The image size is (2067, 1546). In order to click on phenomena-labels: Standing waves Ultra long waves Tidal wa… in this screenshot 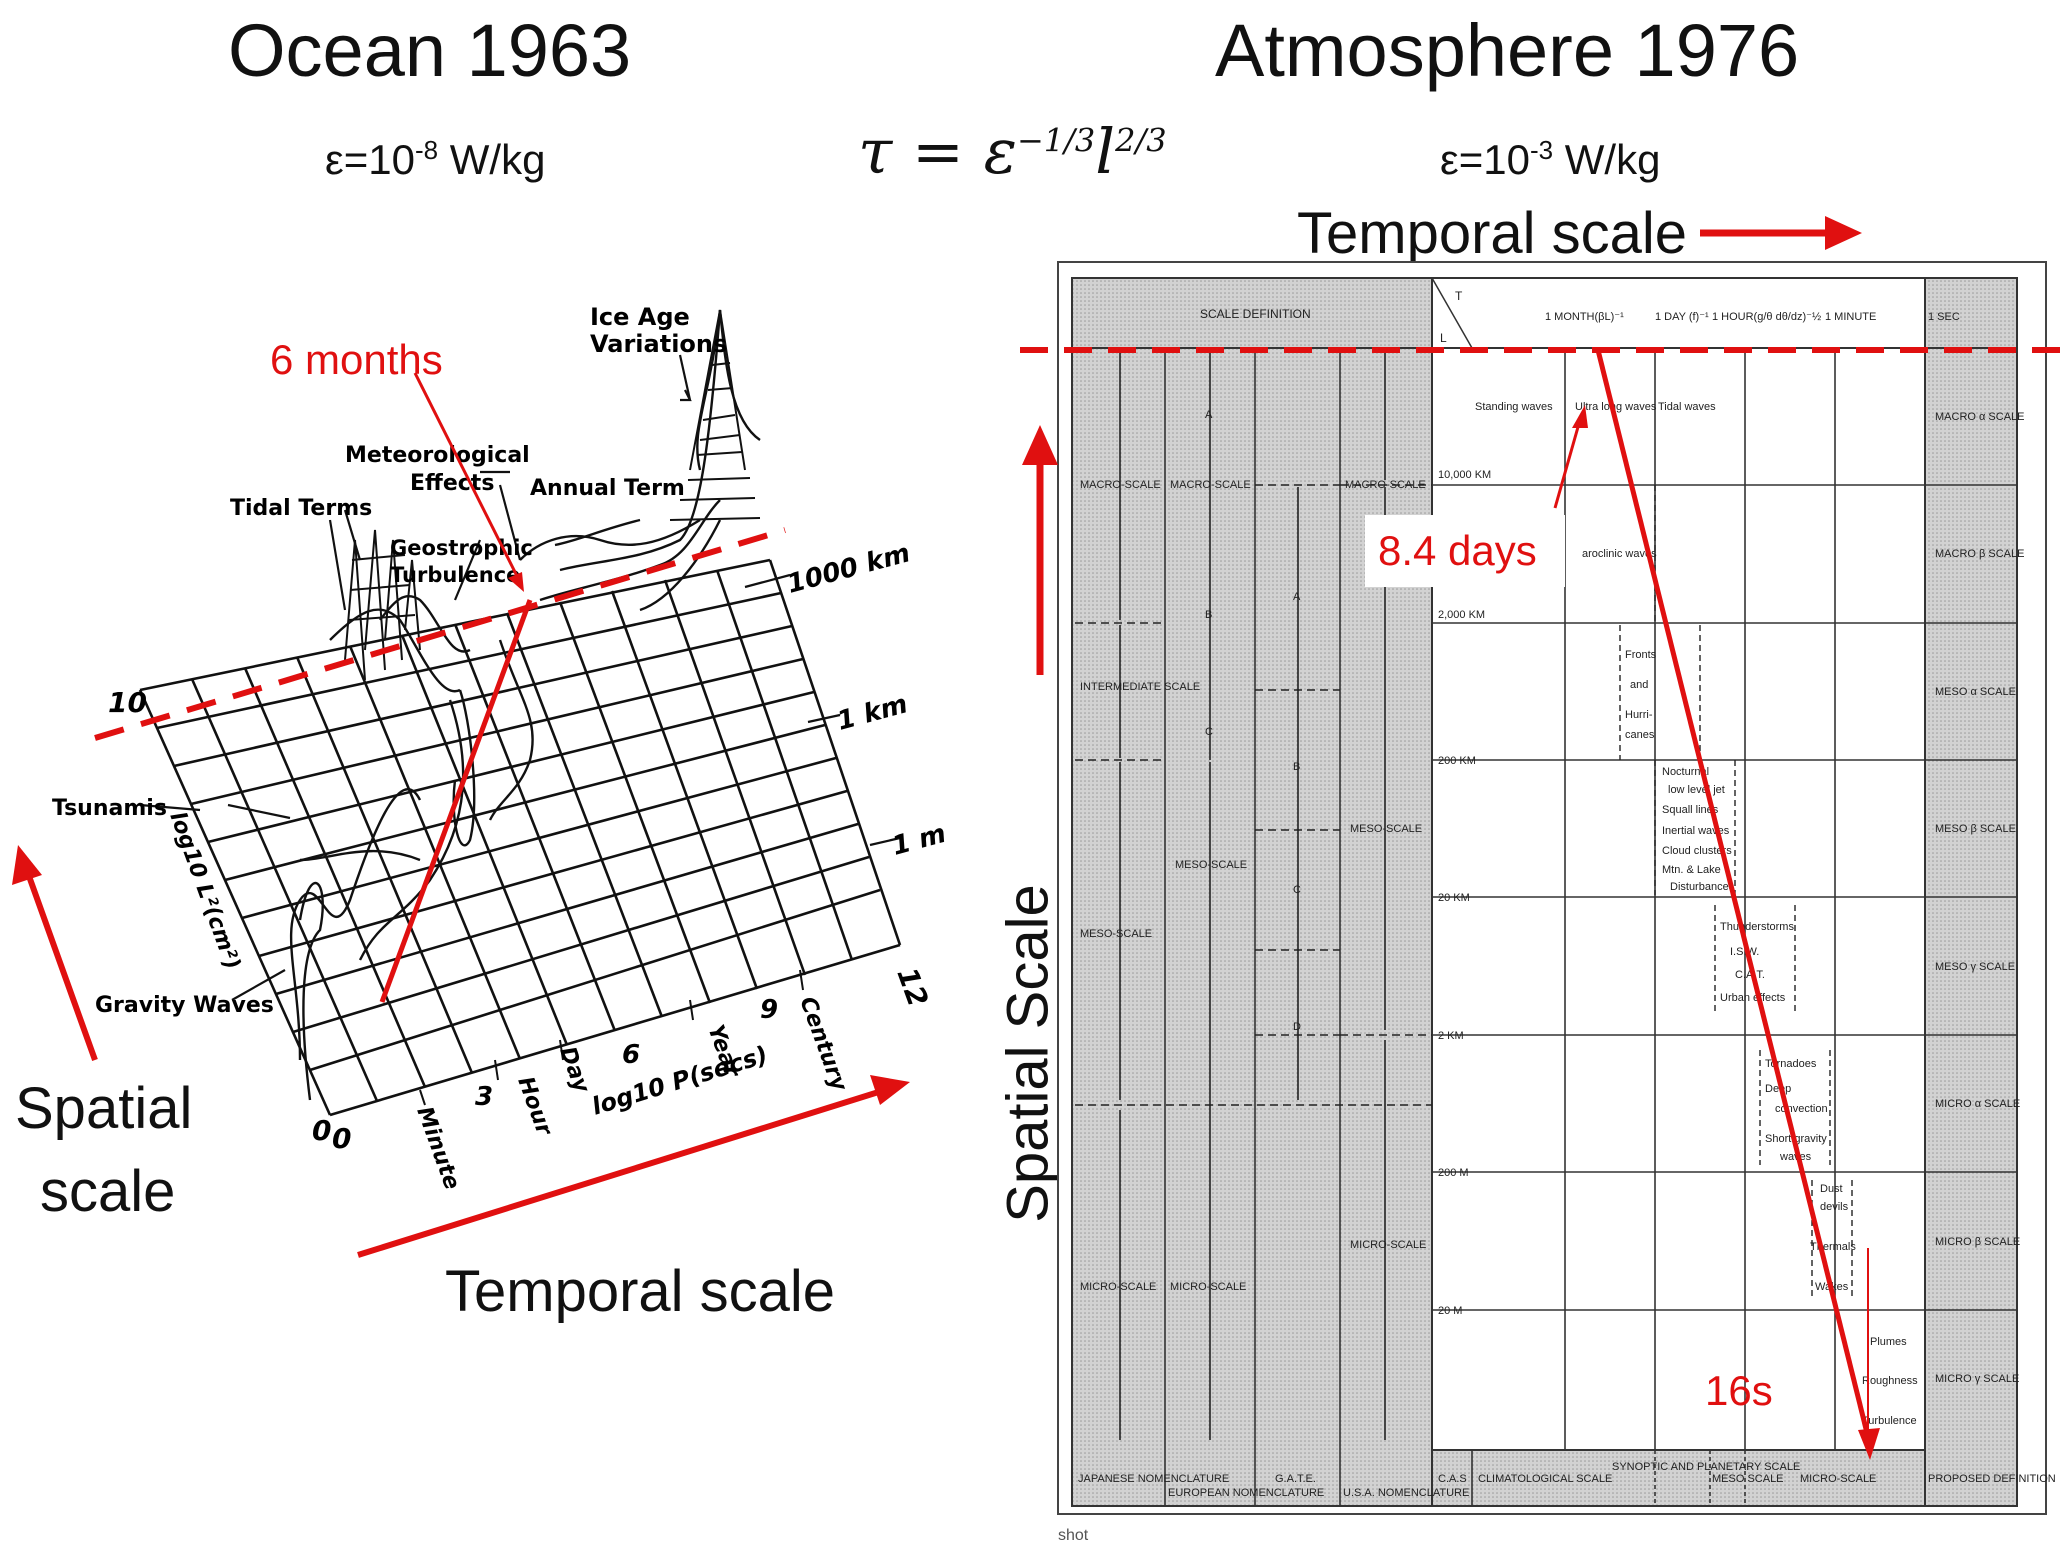, I will do `click(1696, 914)`.